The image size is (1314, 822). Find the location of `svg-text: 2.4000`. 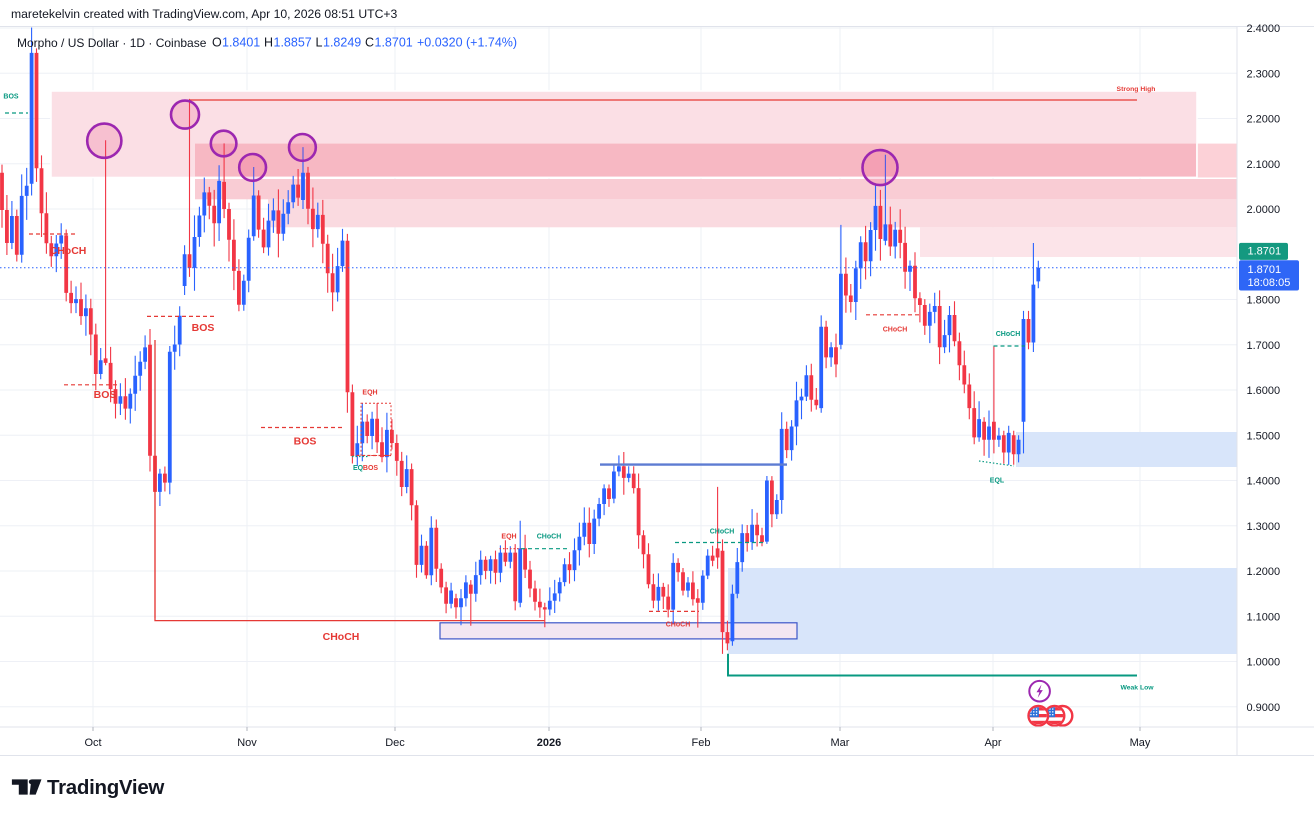

svg-text: 2.4000 is located at coordinates (1264, 29).